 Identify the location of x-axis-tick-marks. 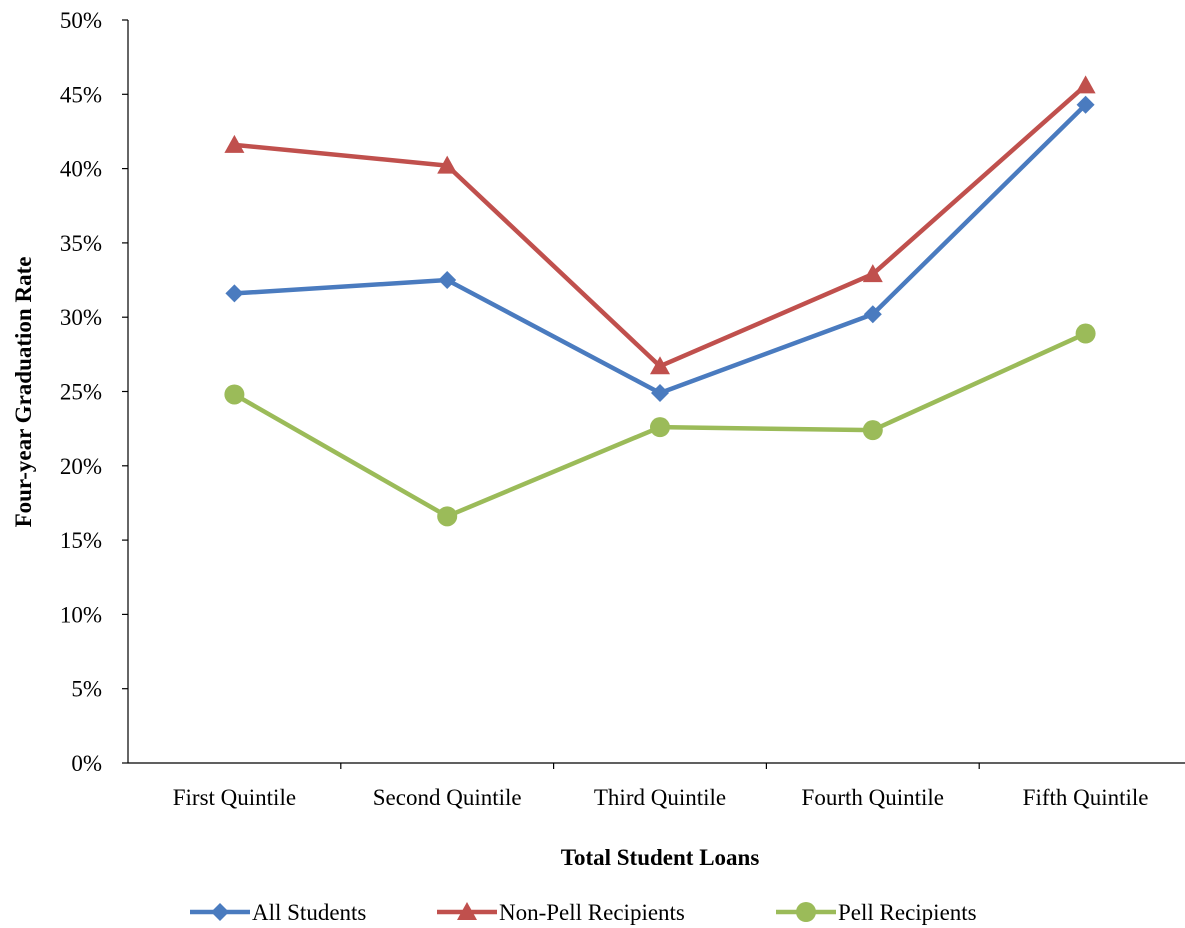
(660, 766).